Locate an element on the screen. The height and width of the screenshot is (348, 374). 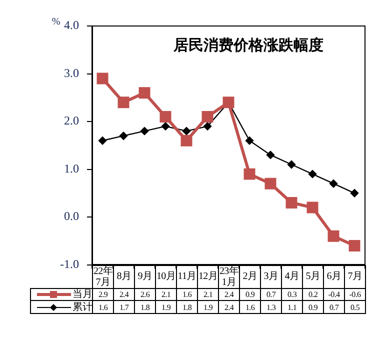
y-axis-title: % is located at coordinates (56, 22).